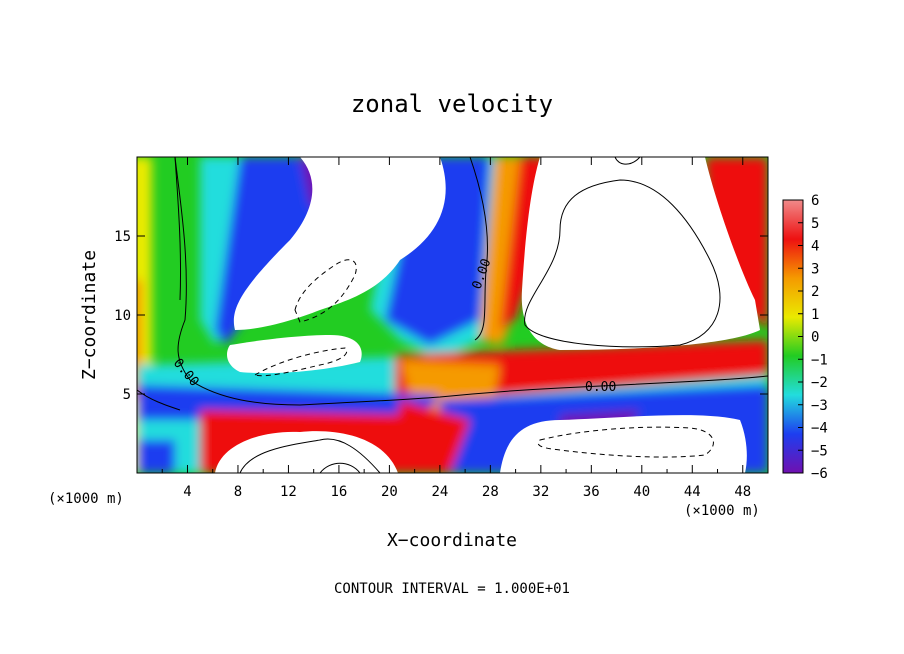  I want to click on white-region-bottom-left, so click(306, 452).